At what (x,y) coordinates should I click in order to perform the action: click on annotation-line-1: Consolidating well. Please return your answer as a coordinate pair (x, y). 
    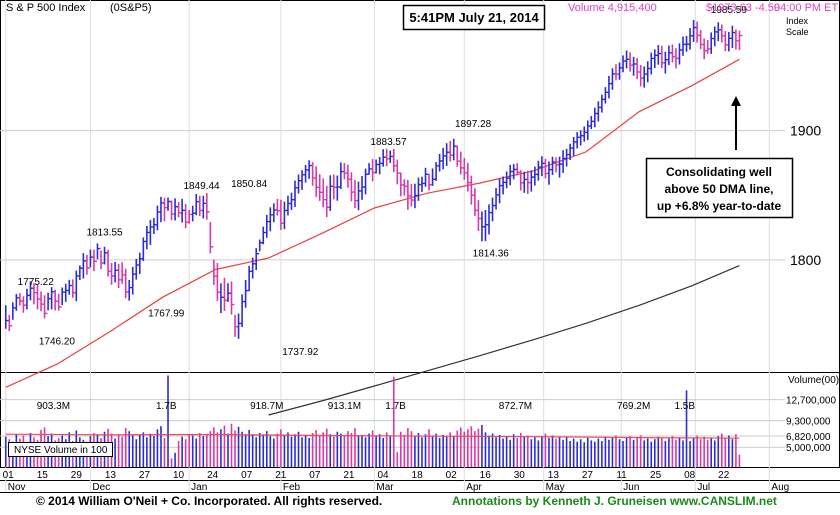
    Looking at the image, I should click on (719, 172).